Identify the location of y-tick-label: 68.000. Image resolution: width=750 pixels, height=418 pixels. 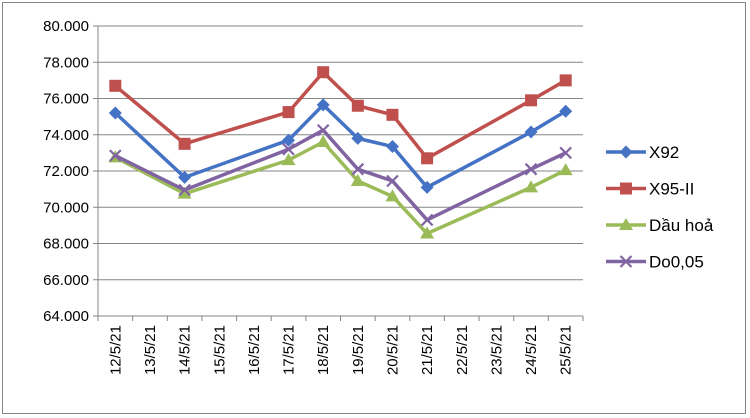
(66, 244).